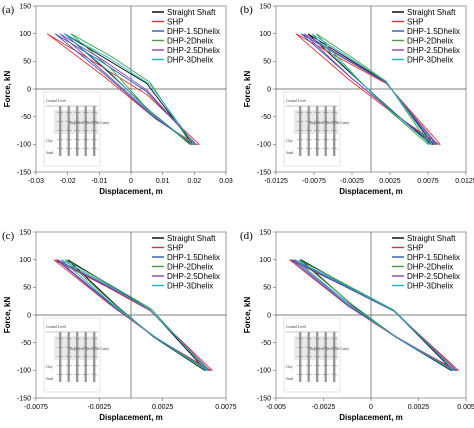 Image resolution: width=474 pixels, height=428 pixels. I want to click on x-tick-label: -0.01, so click(99, 181).